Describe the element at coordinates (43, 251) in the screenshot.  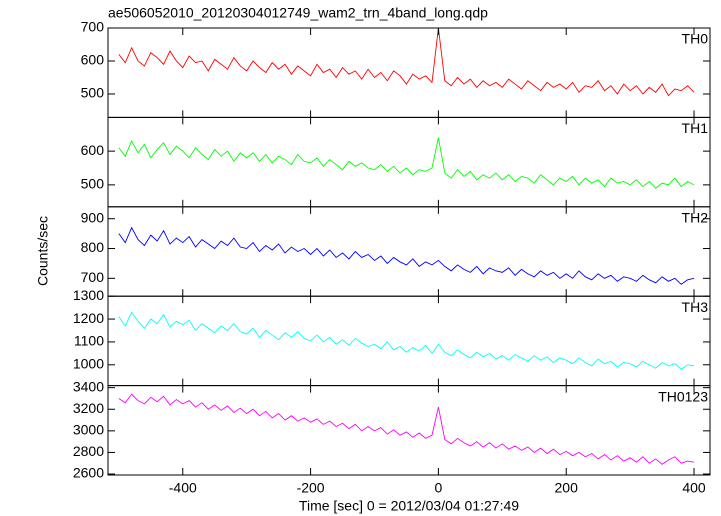
I see `y-axis-label: Counts/sec` at that location.